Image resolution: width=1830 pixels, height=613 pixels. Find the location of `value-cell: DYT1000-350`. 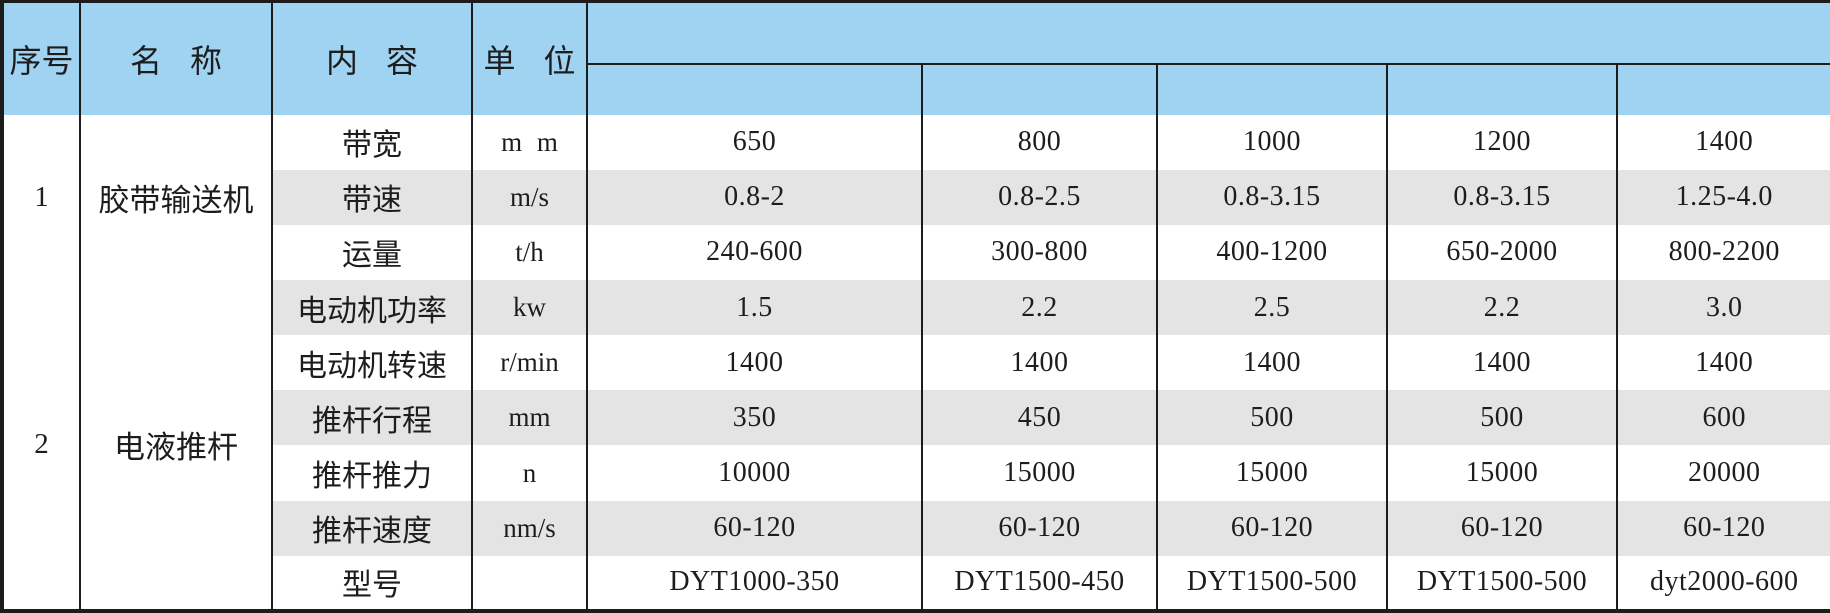

value-cell: DYT1000-350 is located at coordinates (754, 583).